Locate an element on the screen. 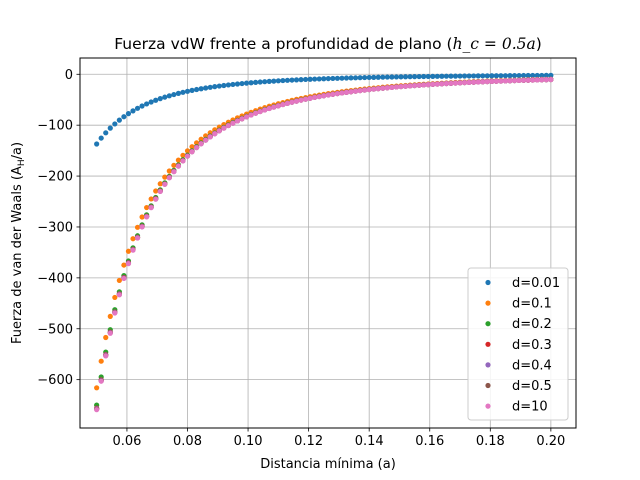 This screenshot has width=640, height=480. x-tick-label: 0.20 is located at coordinates (550, 441).